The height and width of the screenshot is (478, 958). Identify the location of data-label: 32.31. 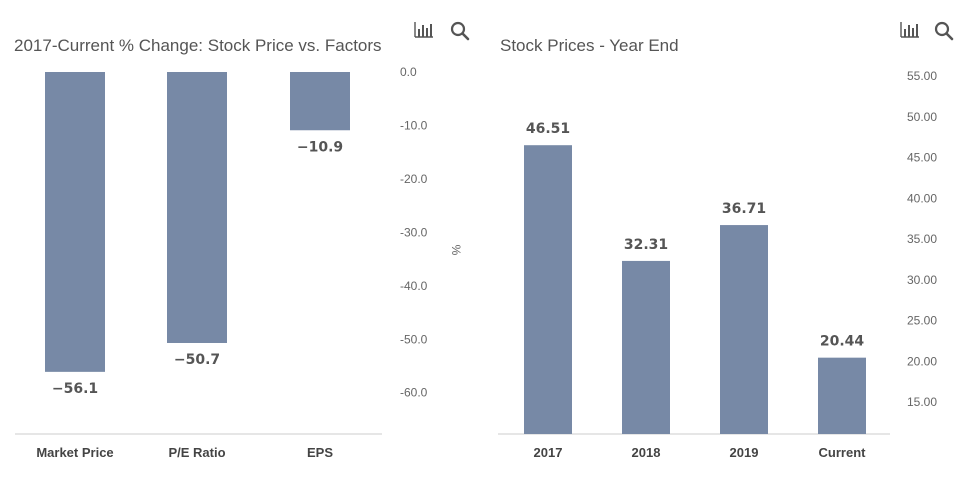
(646, 245).